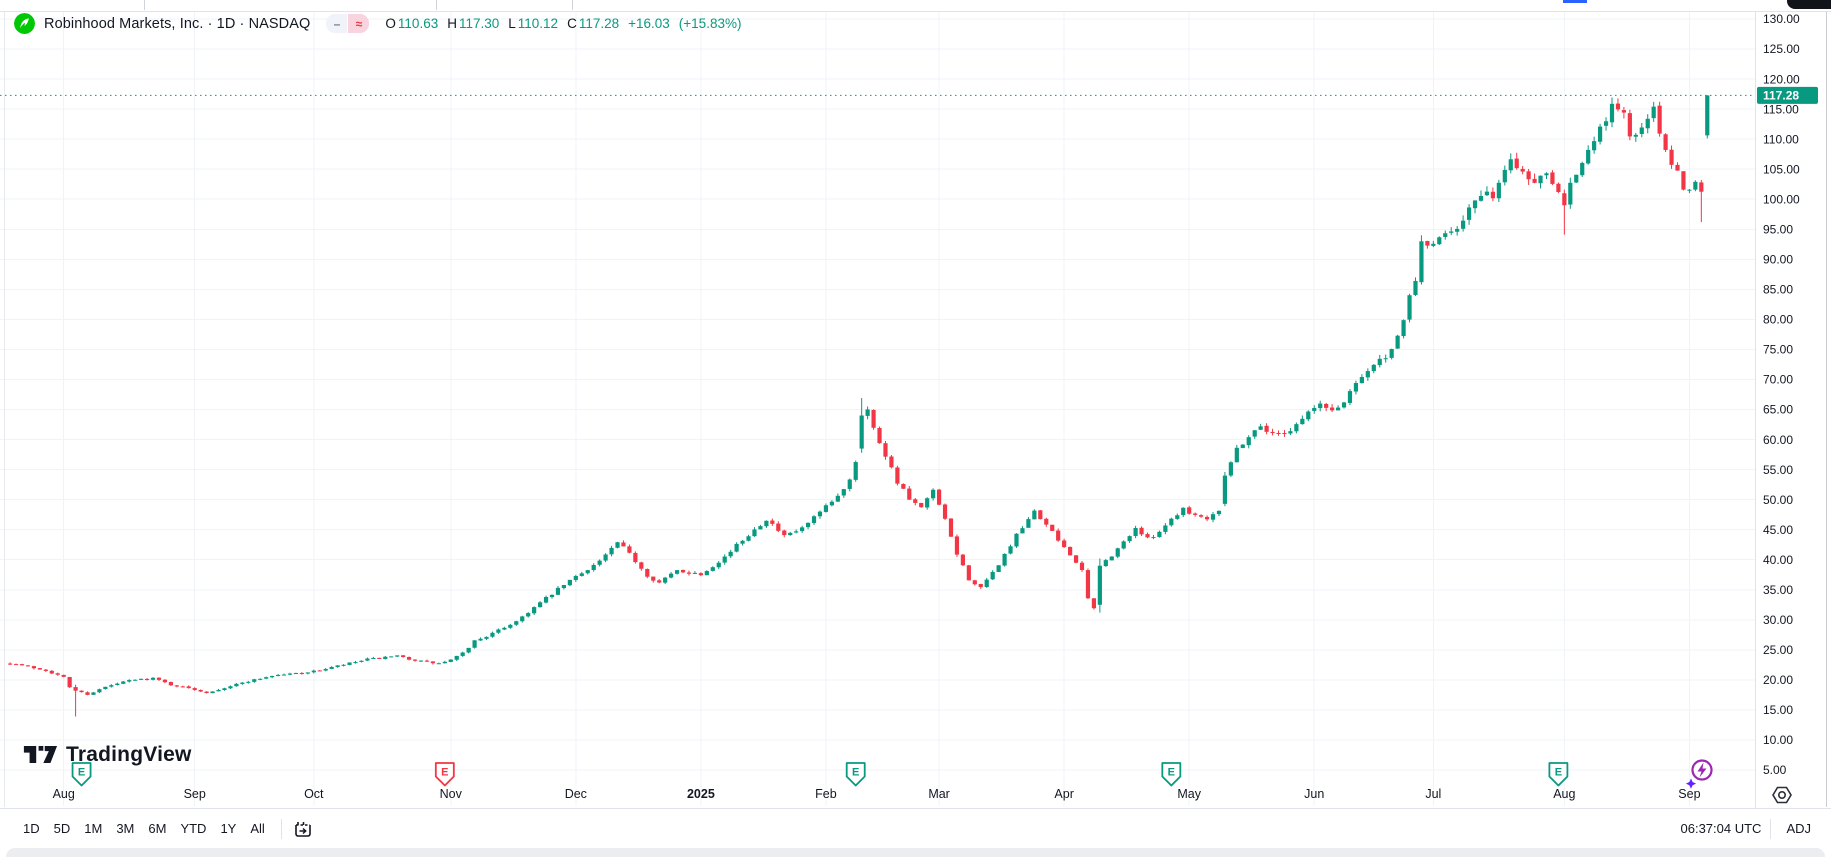 Image resolution: width=1831 pixels, height=857 pixels. I want to click on range-button-ytd: YTD, so click(193, 828).